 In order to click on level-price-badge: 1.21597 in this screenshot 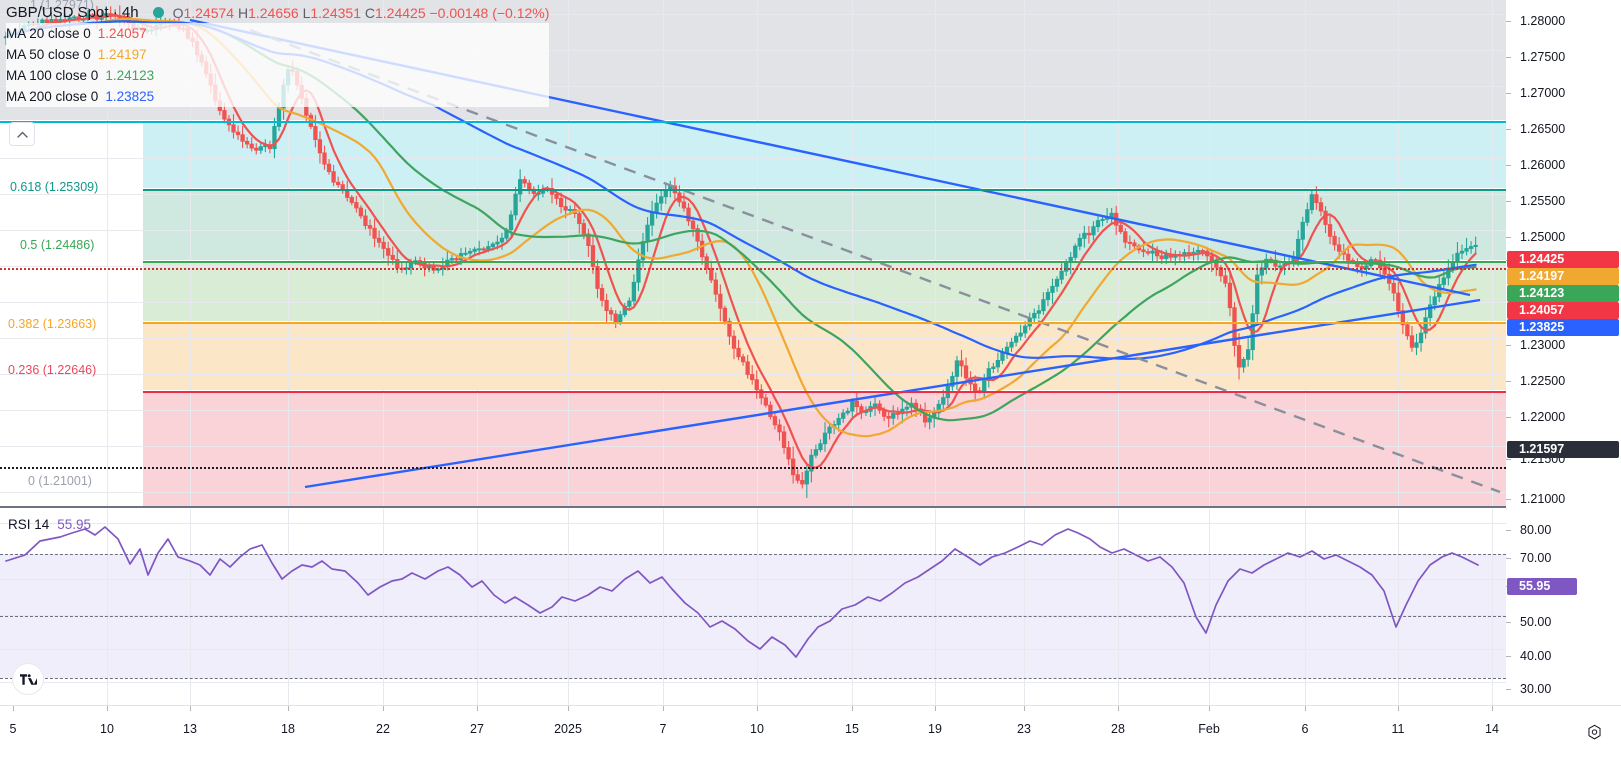, I will do `click(1563, 449)`.